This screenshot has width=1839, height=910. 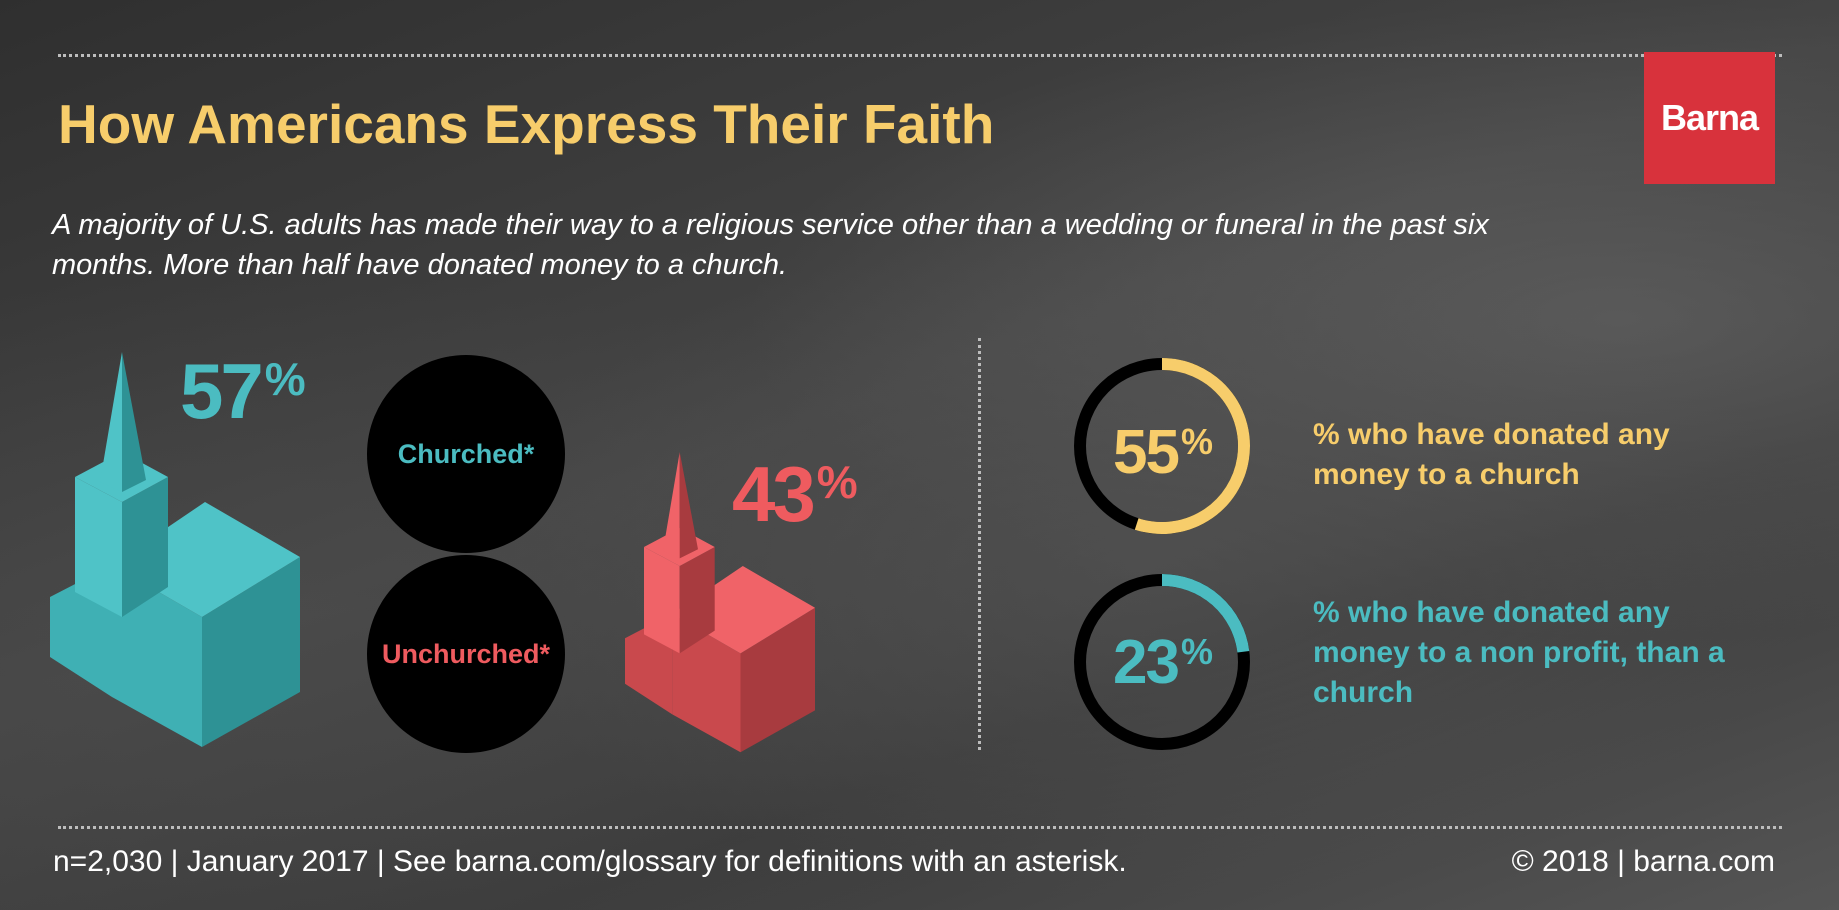 I want to click on churched-label: Churched*, so click(x=466, y=453).